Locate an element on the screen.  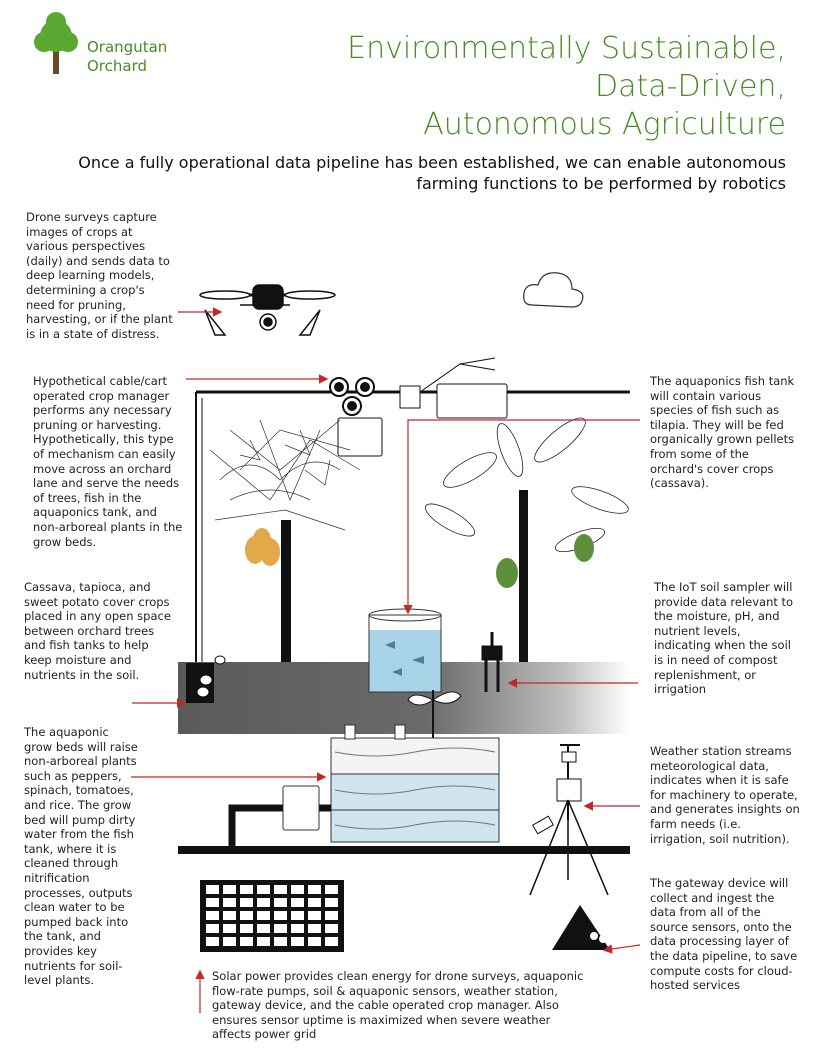
gateway-device-icon is located at coordinates (581, 927).